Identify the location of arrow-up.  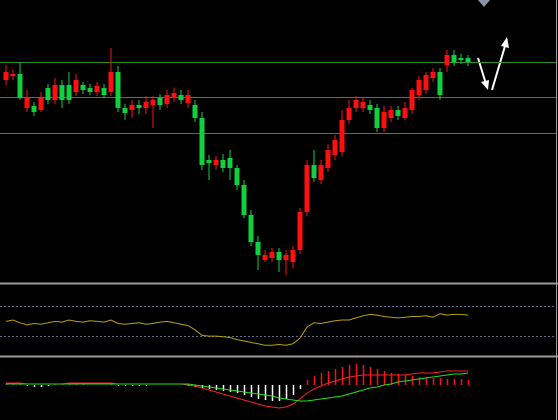
(500, 64).